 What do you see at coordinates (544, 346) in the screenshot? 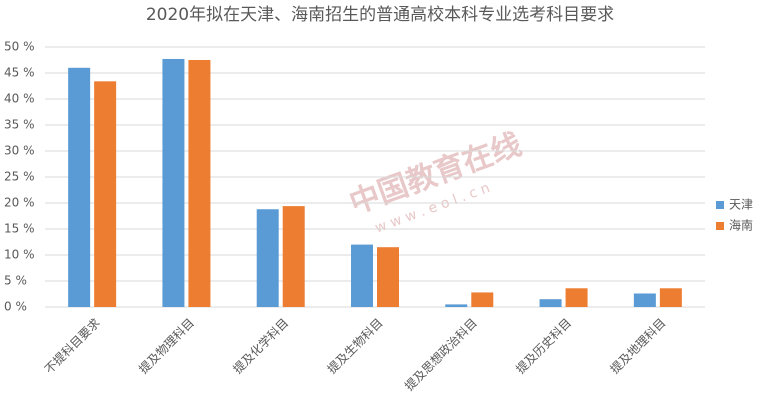
I see `x-tick-label: 提及历史科目` at bounding box center [544, 346].